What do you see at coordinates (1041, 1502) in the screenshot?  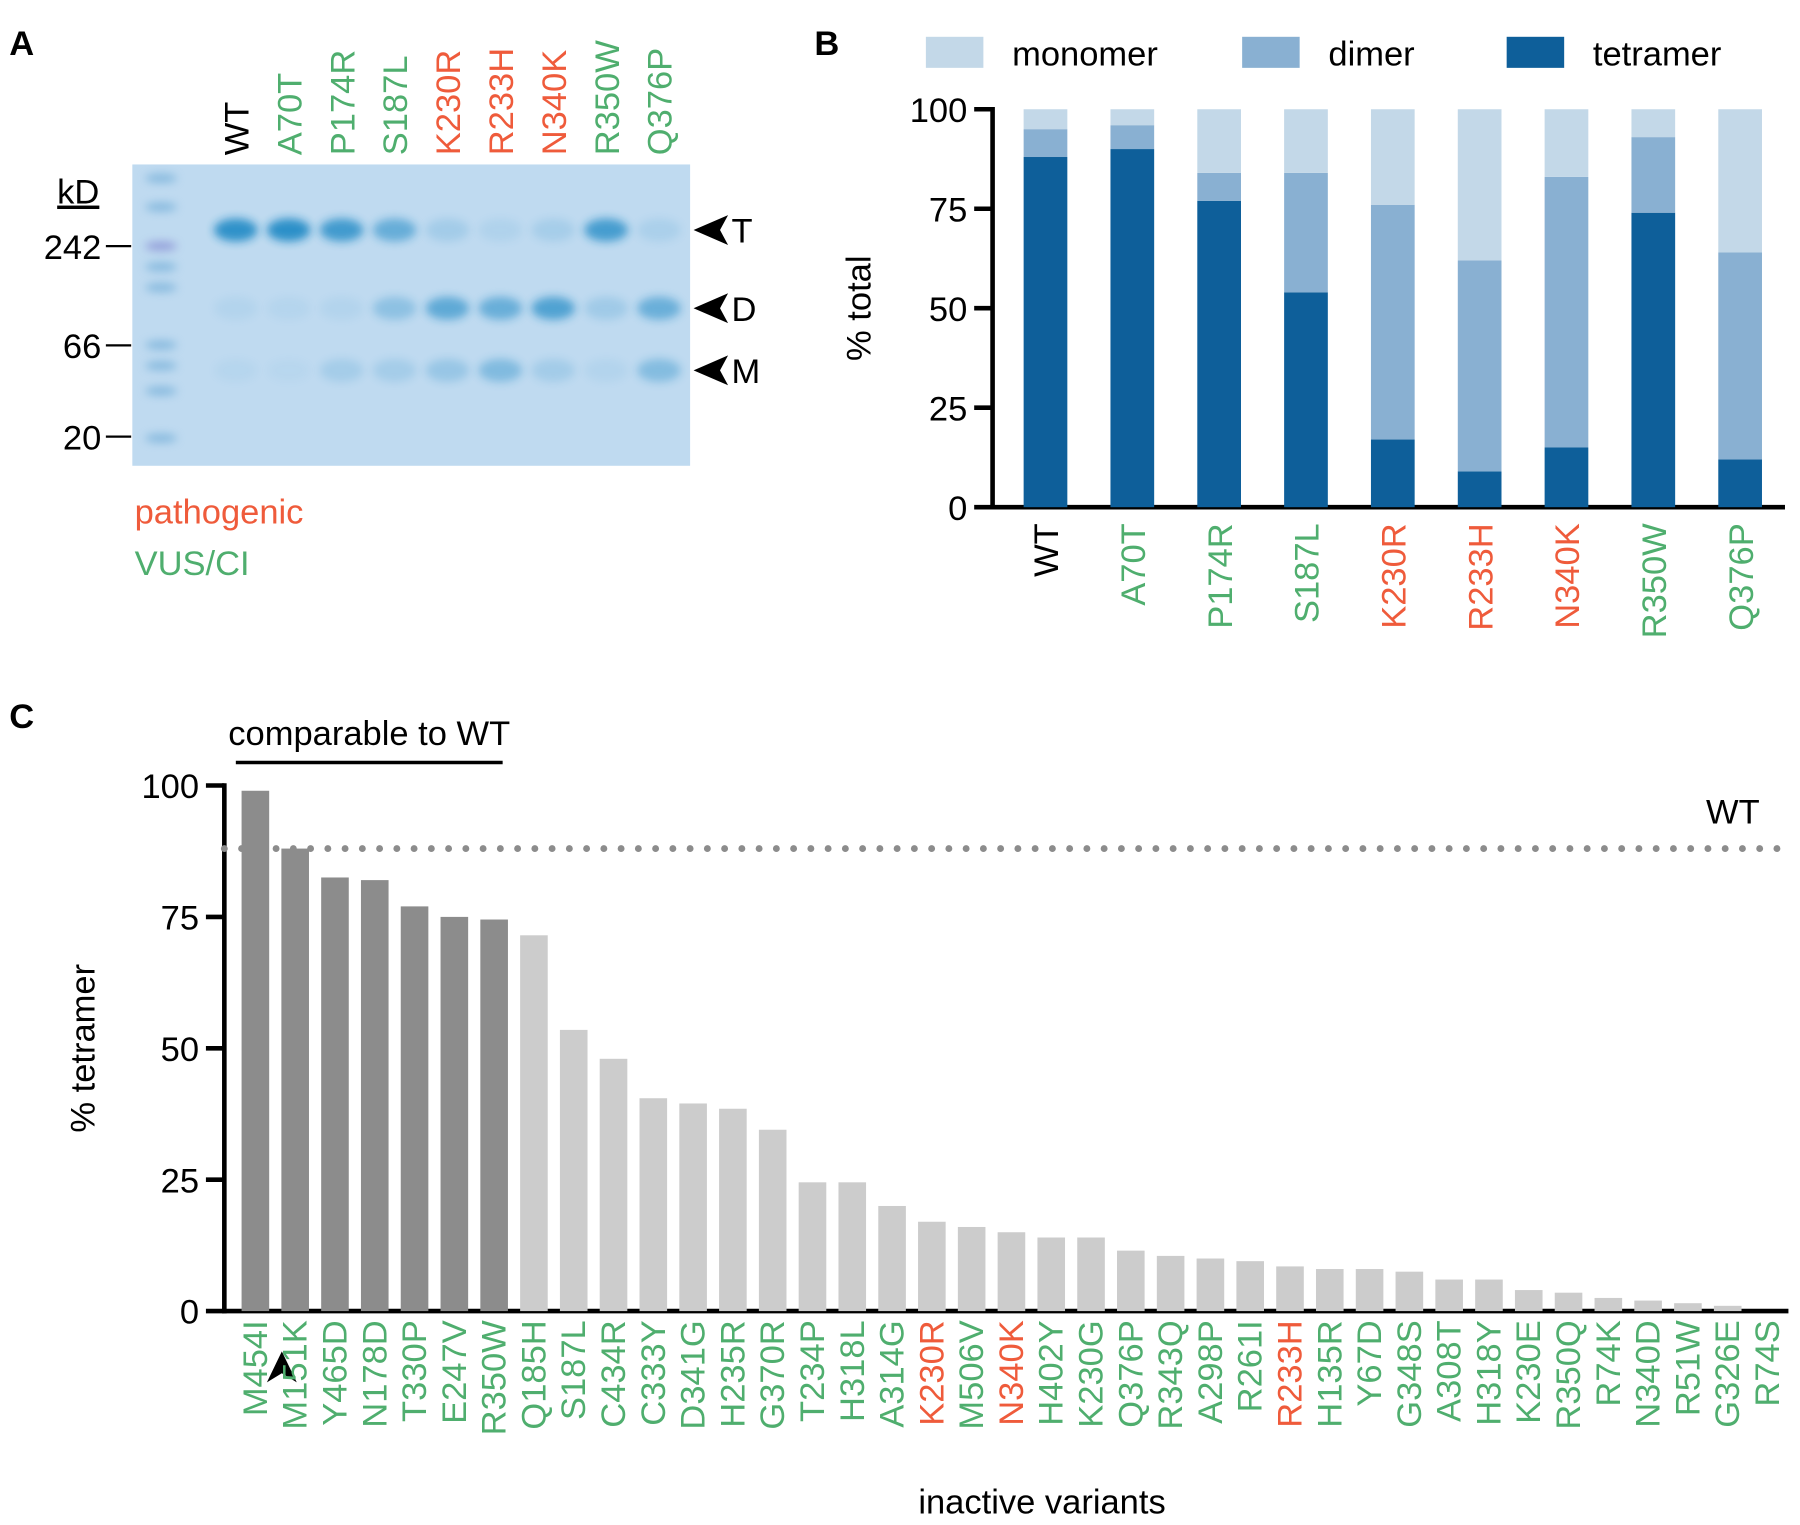 I see `x-axis-label: inactive variants` at bounding box center [1041, 1502].